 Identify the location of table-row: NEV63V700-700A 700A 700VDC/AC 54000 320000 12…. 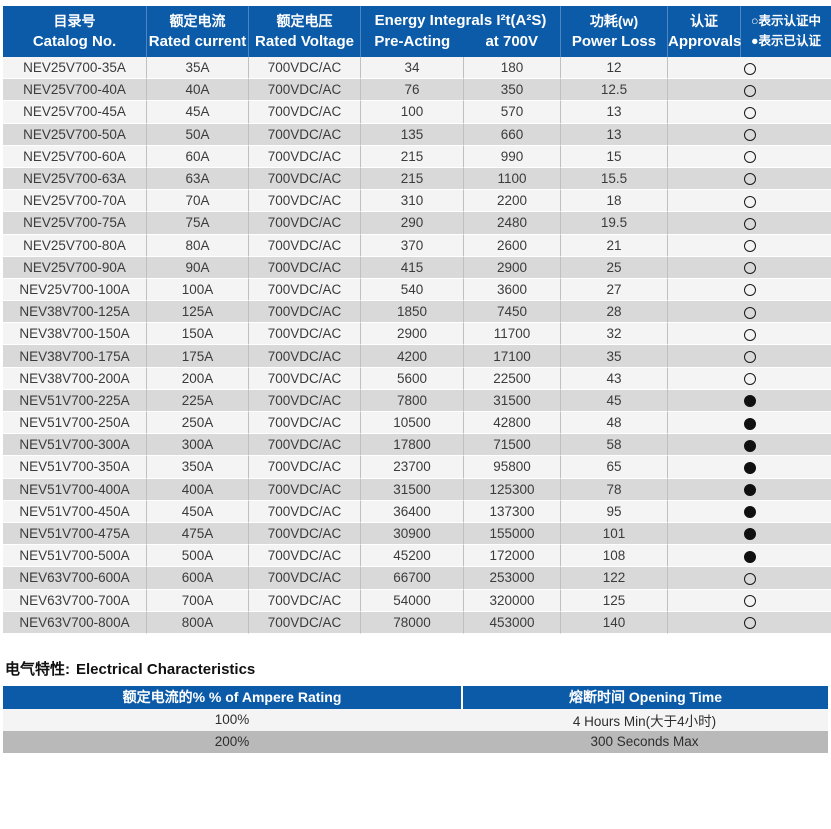
(417, 600).